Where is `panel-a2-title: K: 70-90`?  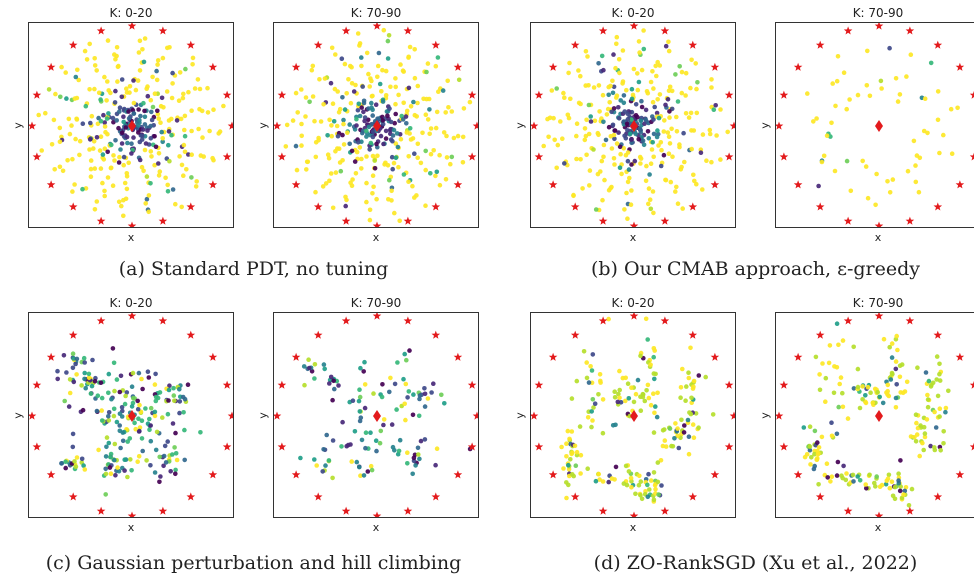
panel-a2-title: K: 70-90 is located at coordinates (376, 13).